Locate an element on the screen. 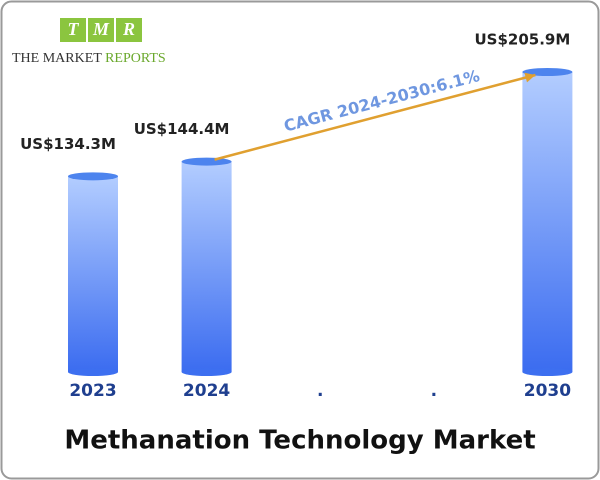 This screenshot has width=600, height=480. value-label: US$205.9M is located at coordinates (523, 40).